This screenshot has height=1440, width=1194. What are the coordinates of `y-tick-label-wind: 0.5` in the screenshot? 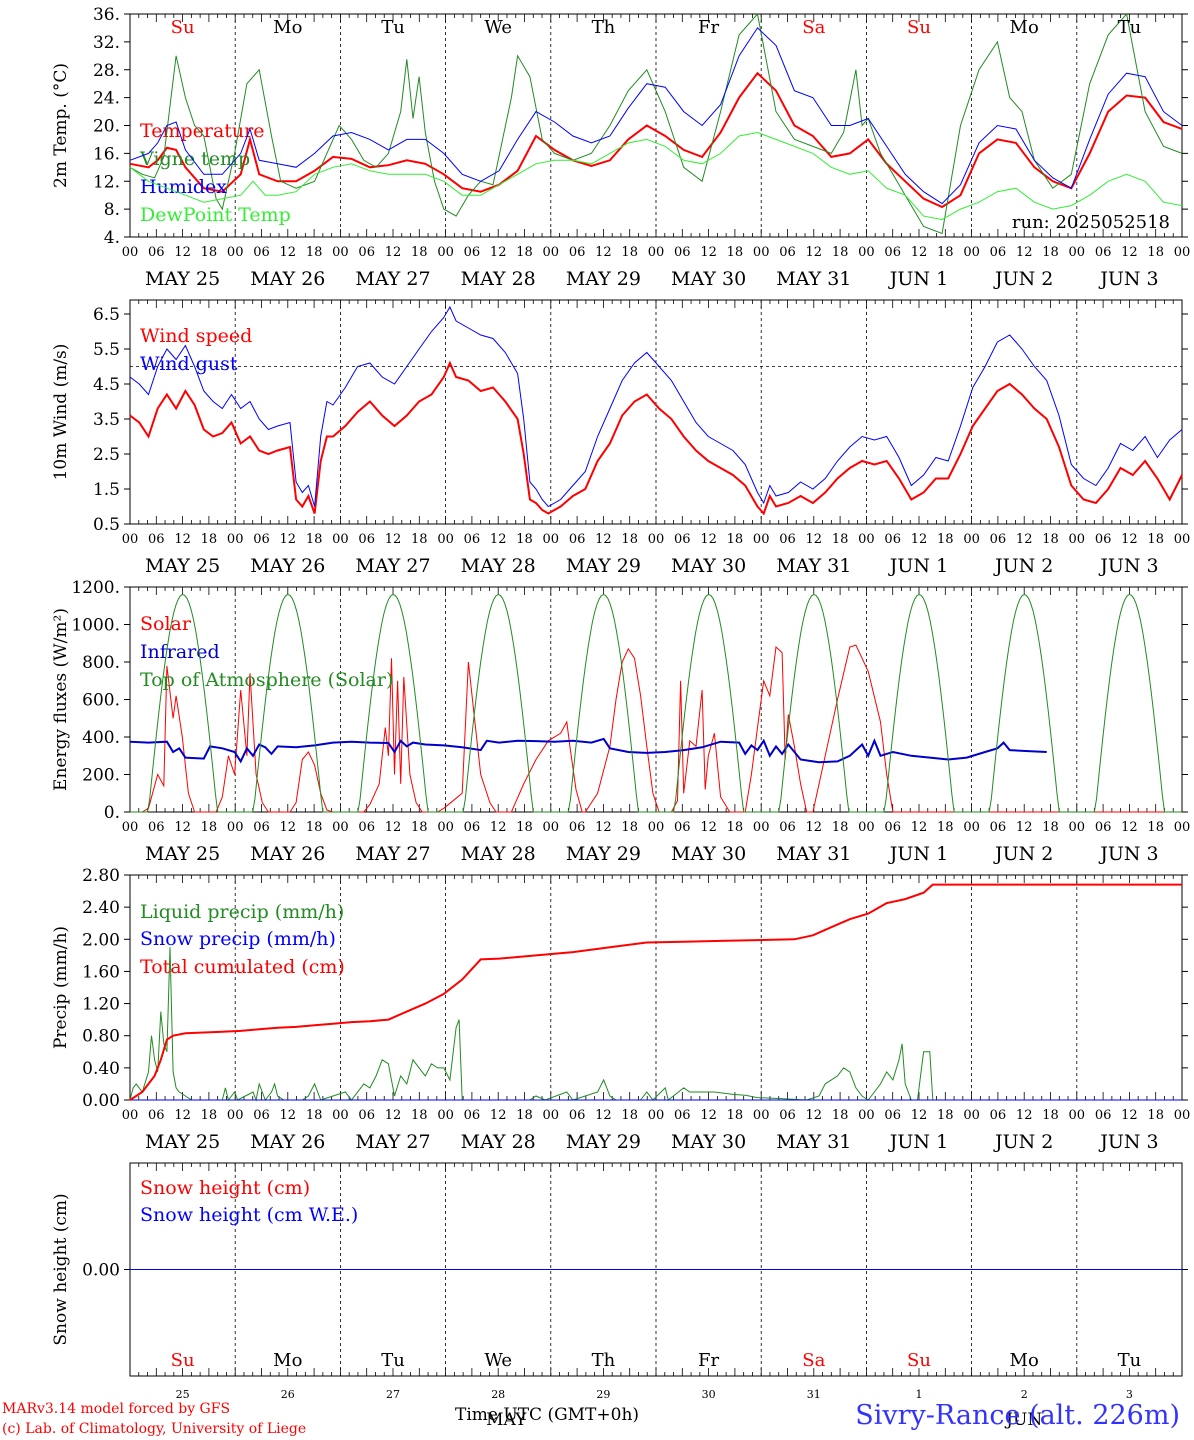 It's located at (106, 525).